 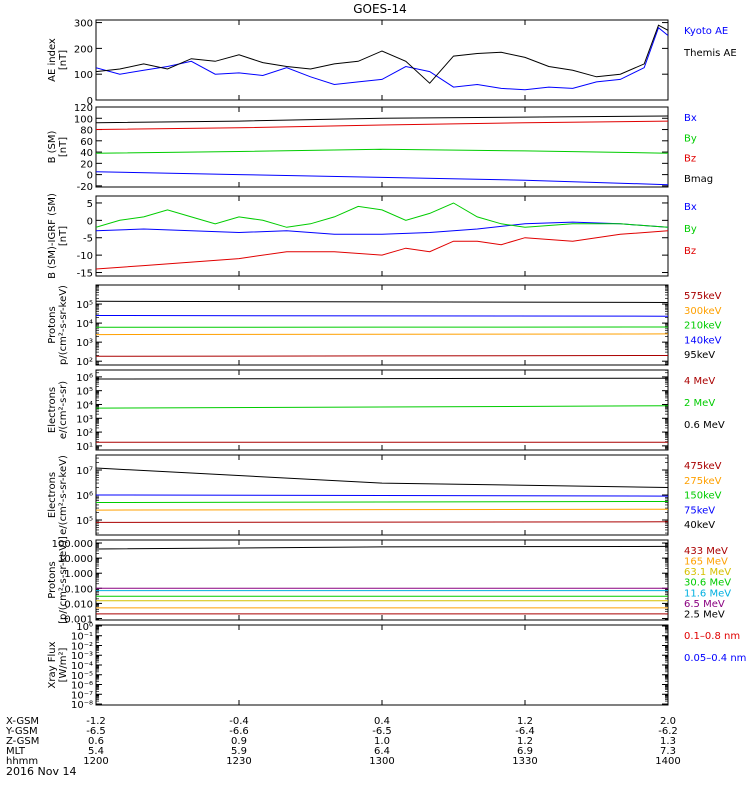 What do you see at coordinates (83, 119) in the screenshot?
I see `y-tick-label: 100` at bounding box center [83, 119].